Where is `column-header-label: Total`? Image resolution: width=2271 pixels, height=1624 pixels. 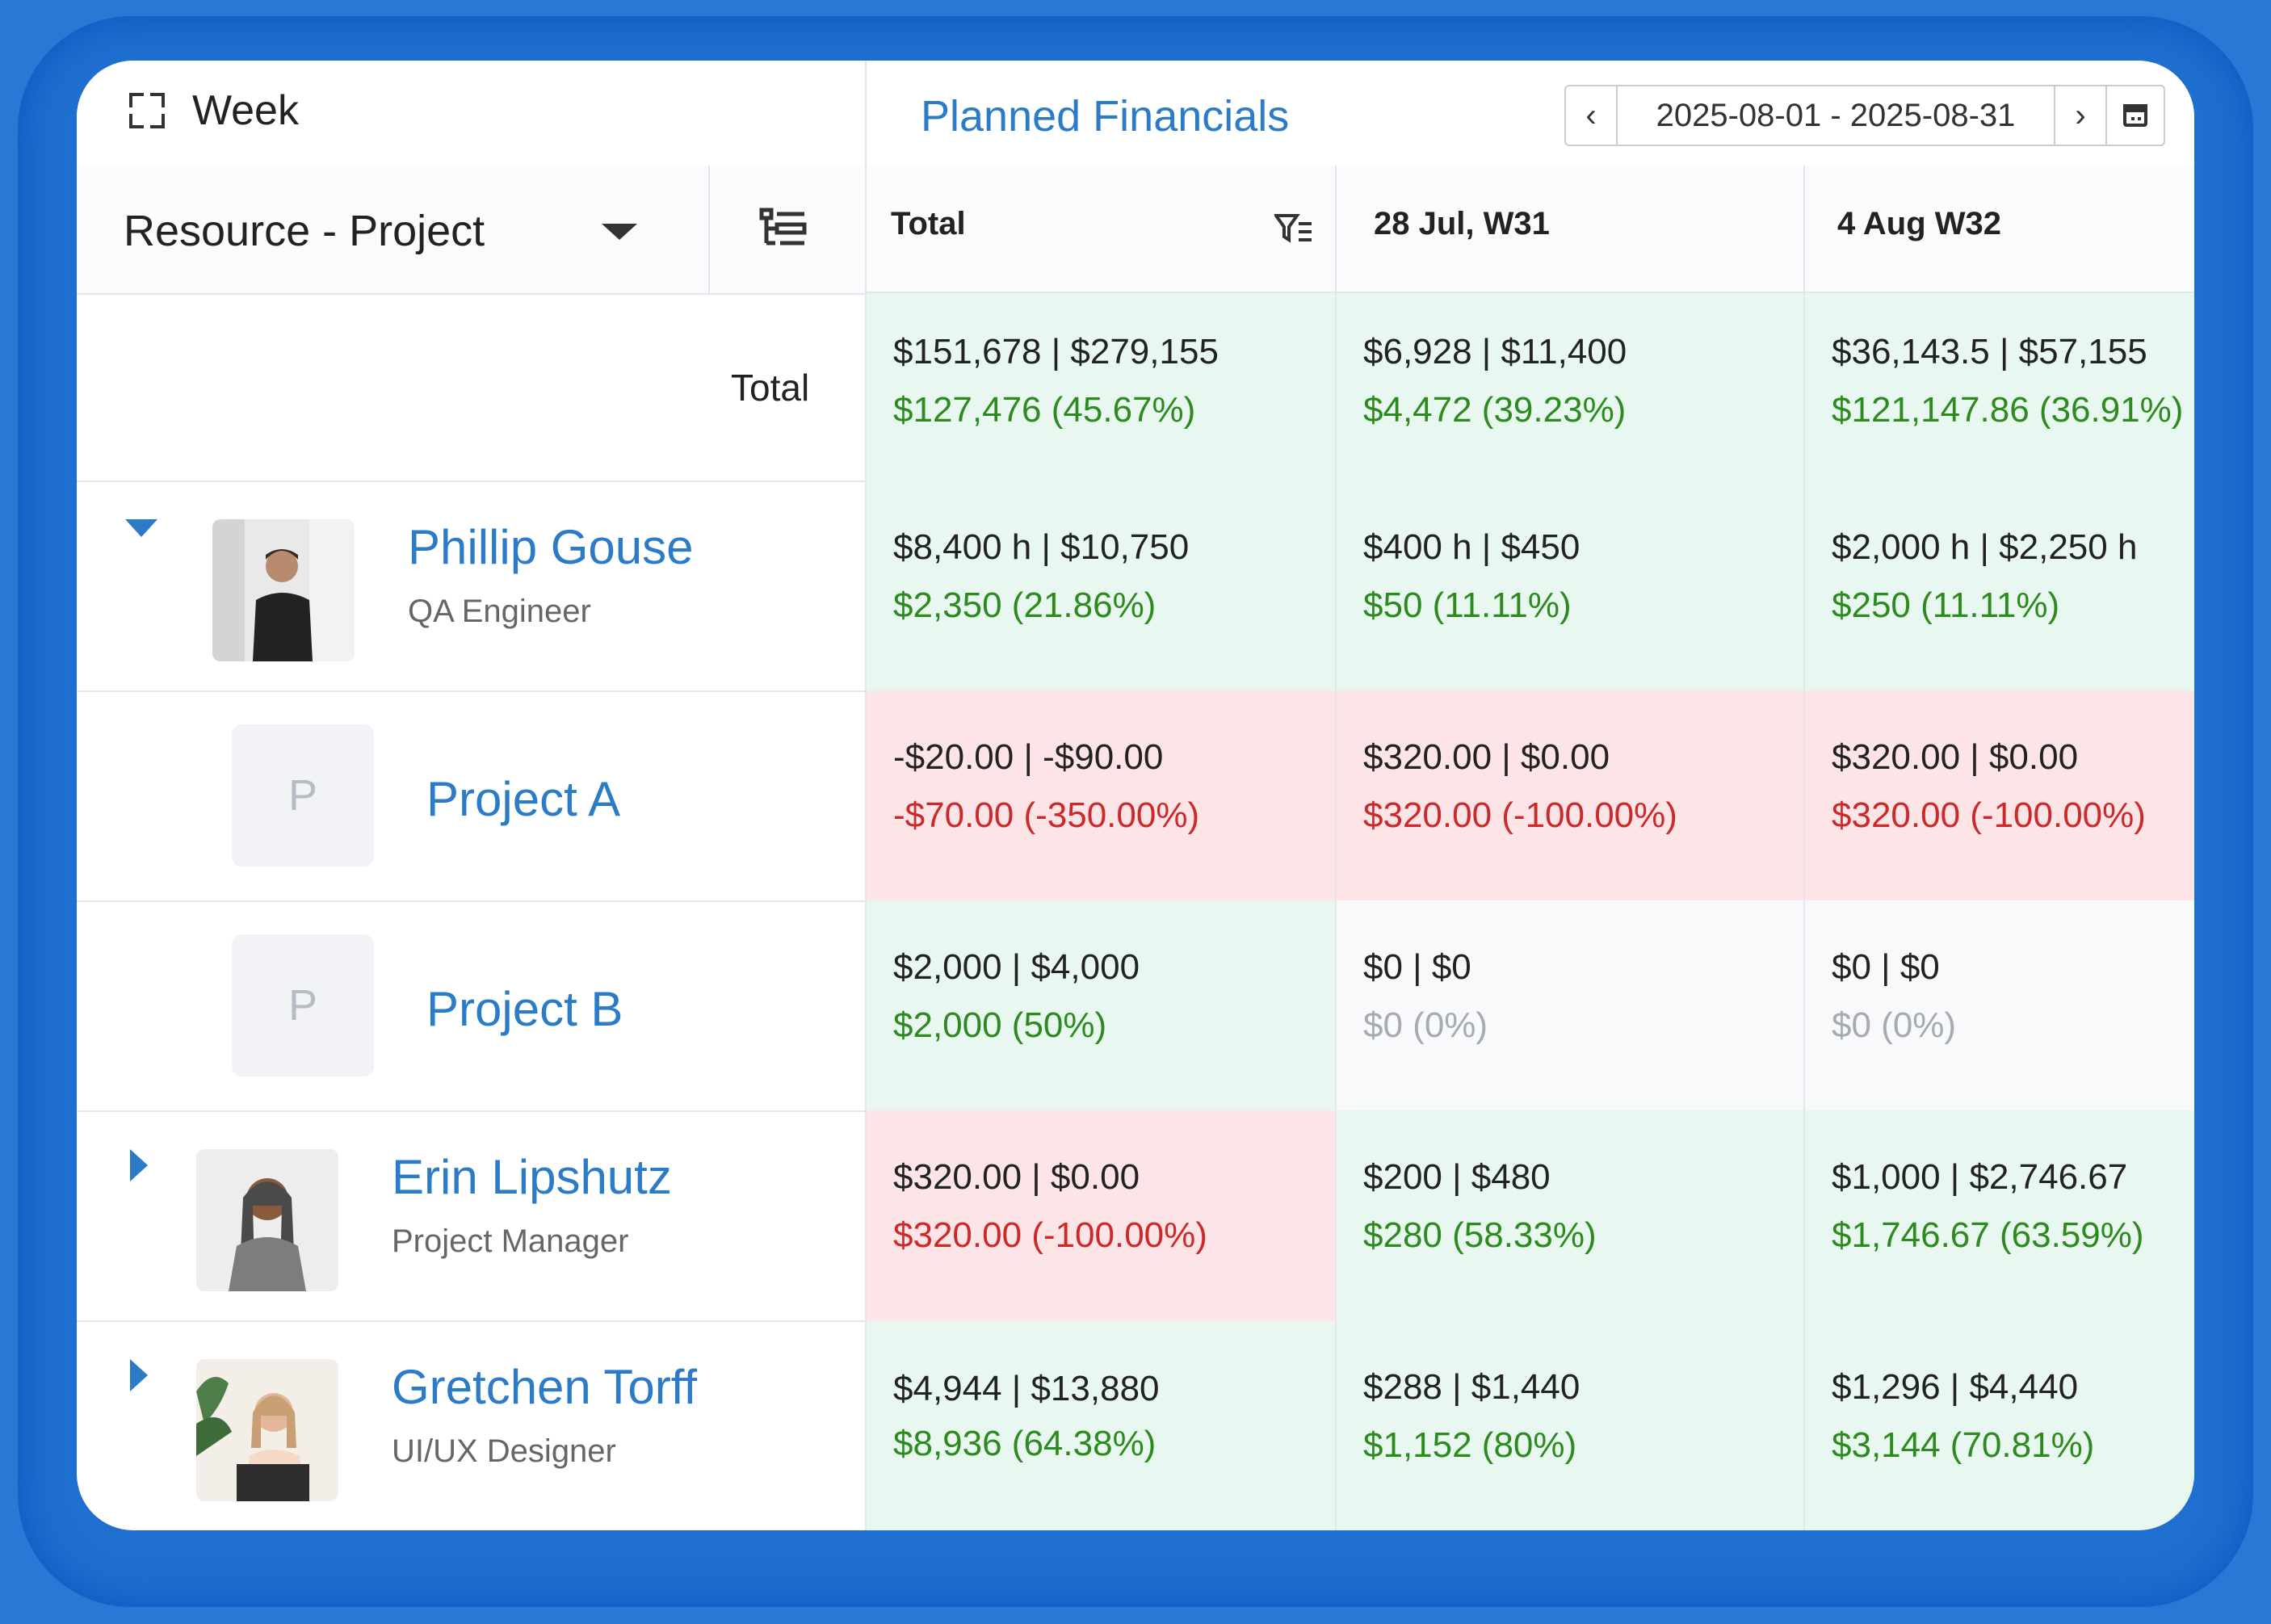
column-header-label: Total is located at coordinates (928, 223).